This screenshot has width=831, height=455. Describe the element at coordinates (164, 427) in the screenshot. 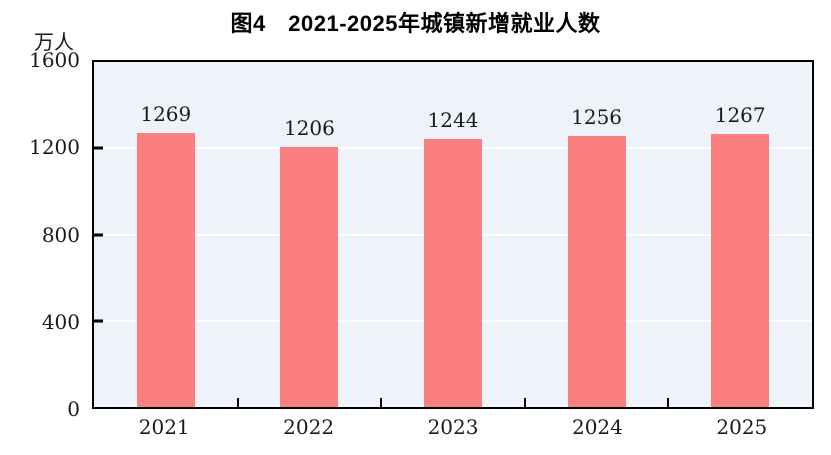

I see `x-tick-label-2021: 2021` at that location.